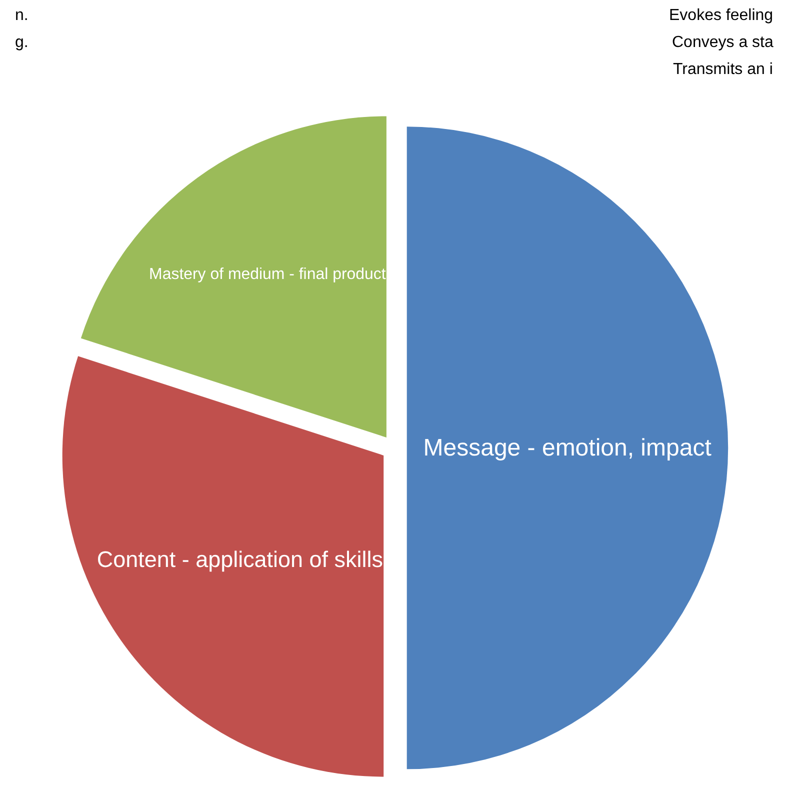 The width and height of the screenshot is (788, 787). Describe the element at coordinates (239, 559) in the screenshot. I see `slice-label: Content - application of skills` at that location.